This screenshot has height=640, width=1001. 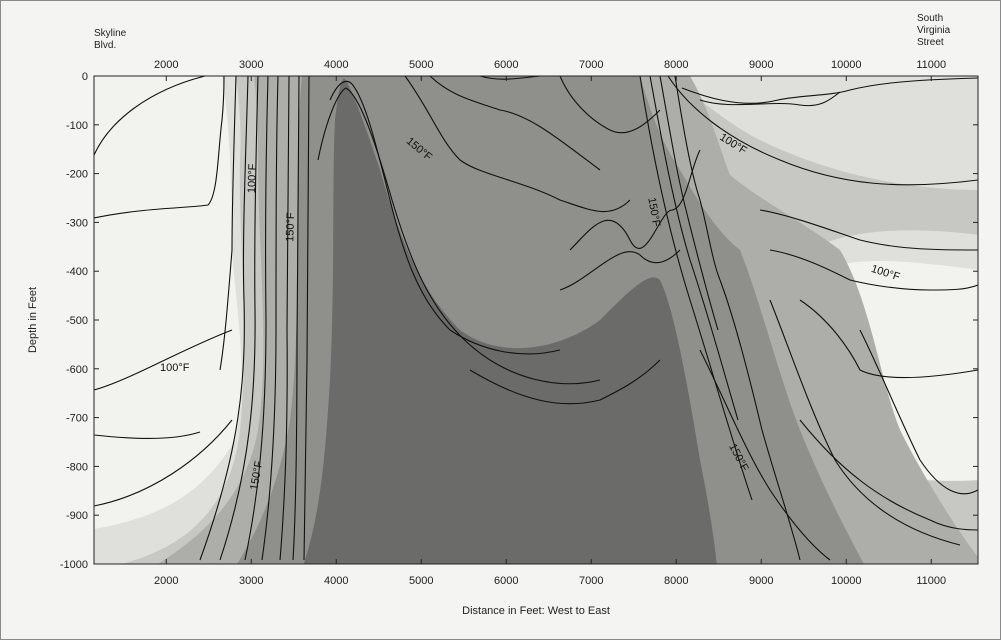 What do you see at coordinates (77, 516) in the screenshot?
I see `y-tick-label: -900` at bounding box center [77, 516].